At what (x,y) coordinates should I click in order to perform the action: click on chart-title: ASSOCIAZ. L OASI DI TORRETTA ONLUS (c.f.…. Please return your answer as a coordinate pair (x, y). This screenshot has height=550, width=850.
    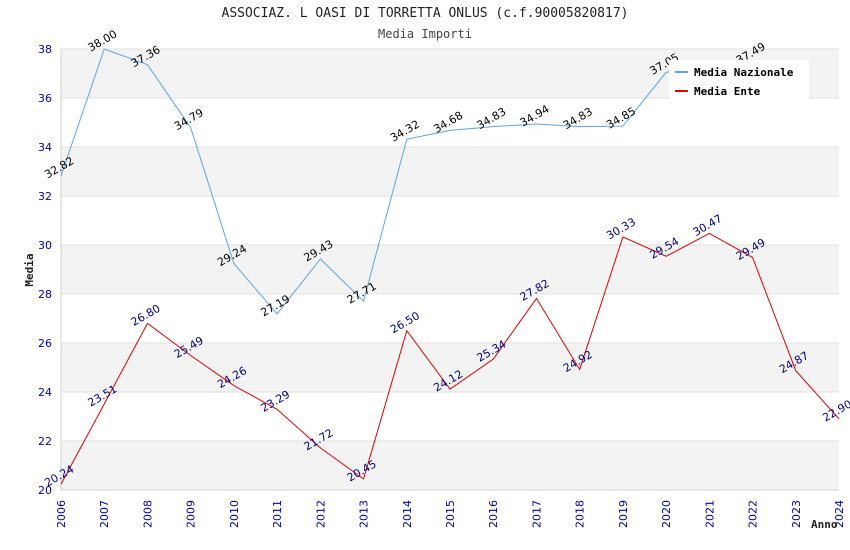
    Looking at the image, I should click on (425, 13).